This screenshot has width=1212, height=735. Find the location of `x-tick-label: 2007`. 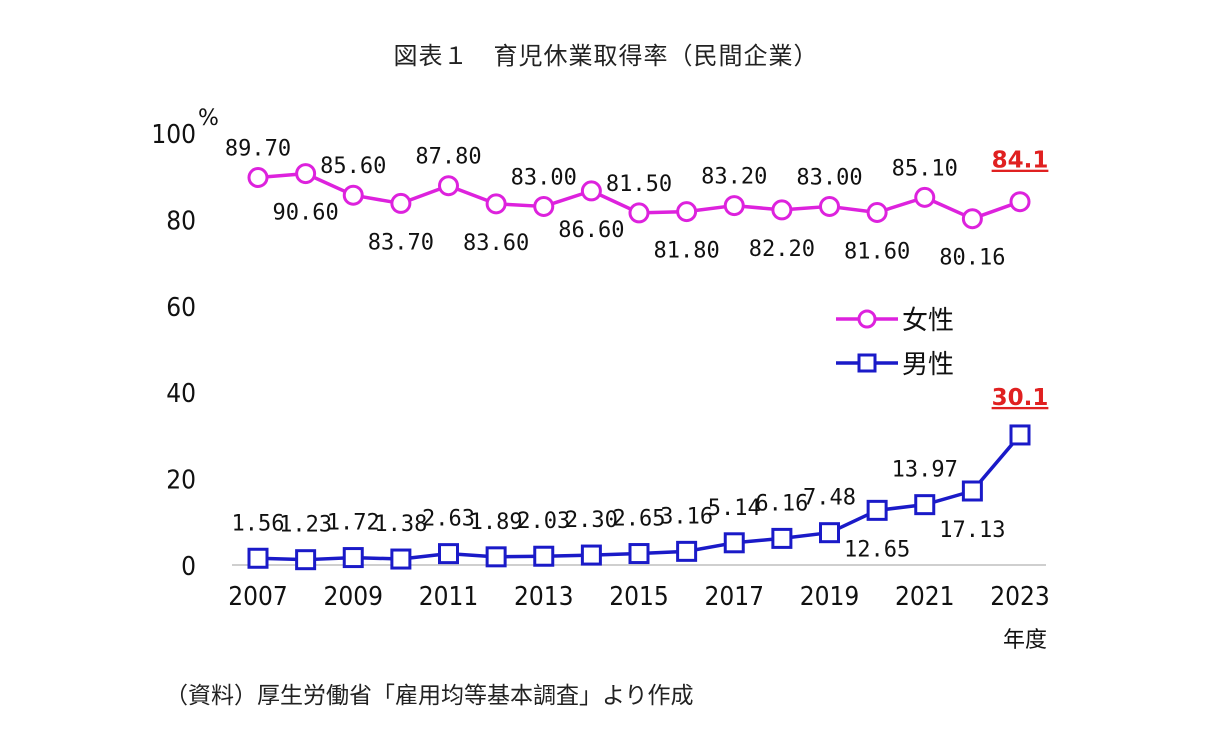

x-tick-label: 2007 is located at coordinates (258, 597).